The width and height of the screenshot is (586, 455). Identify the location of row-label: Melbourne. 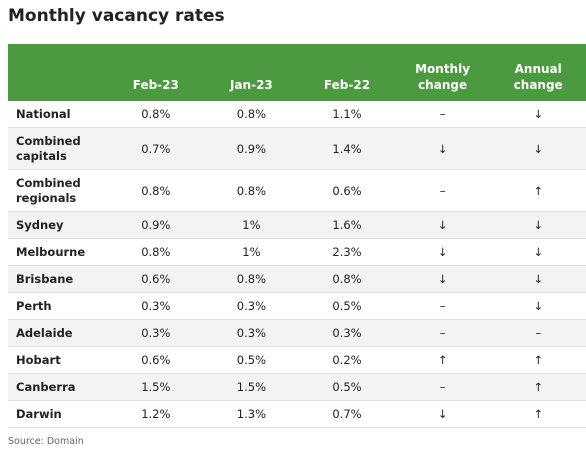
(58, 252).